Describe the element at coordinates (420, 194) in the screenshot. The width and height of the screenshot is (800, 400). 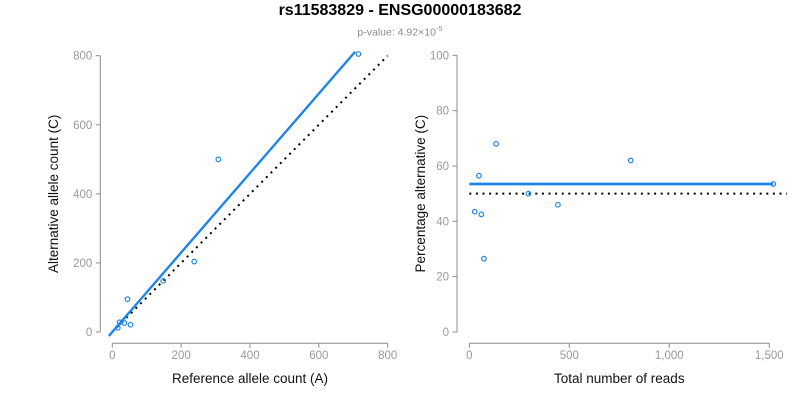
I see `y-axis-title: Percentage alternative (C)` at that location.